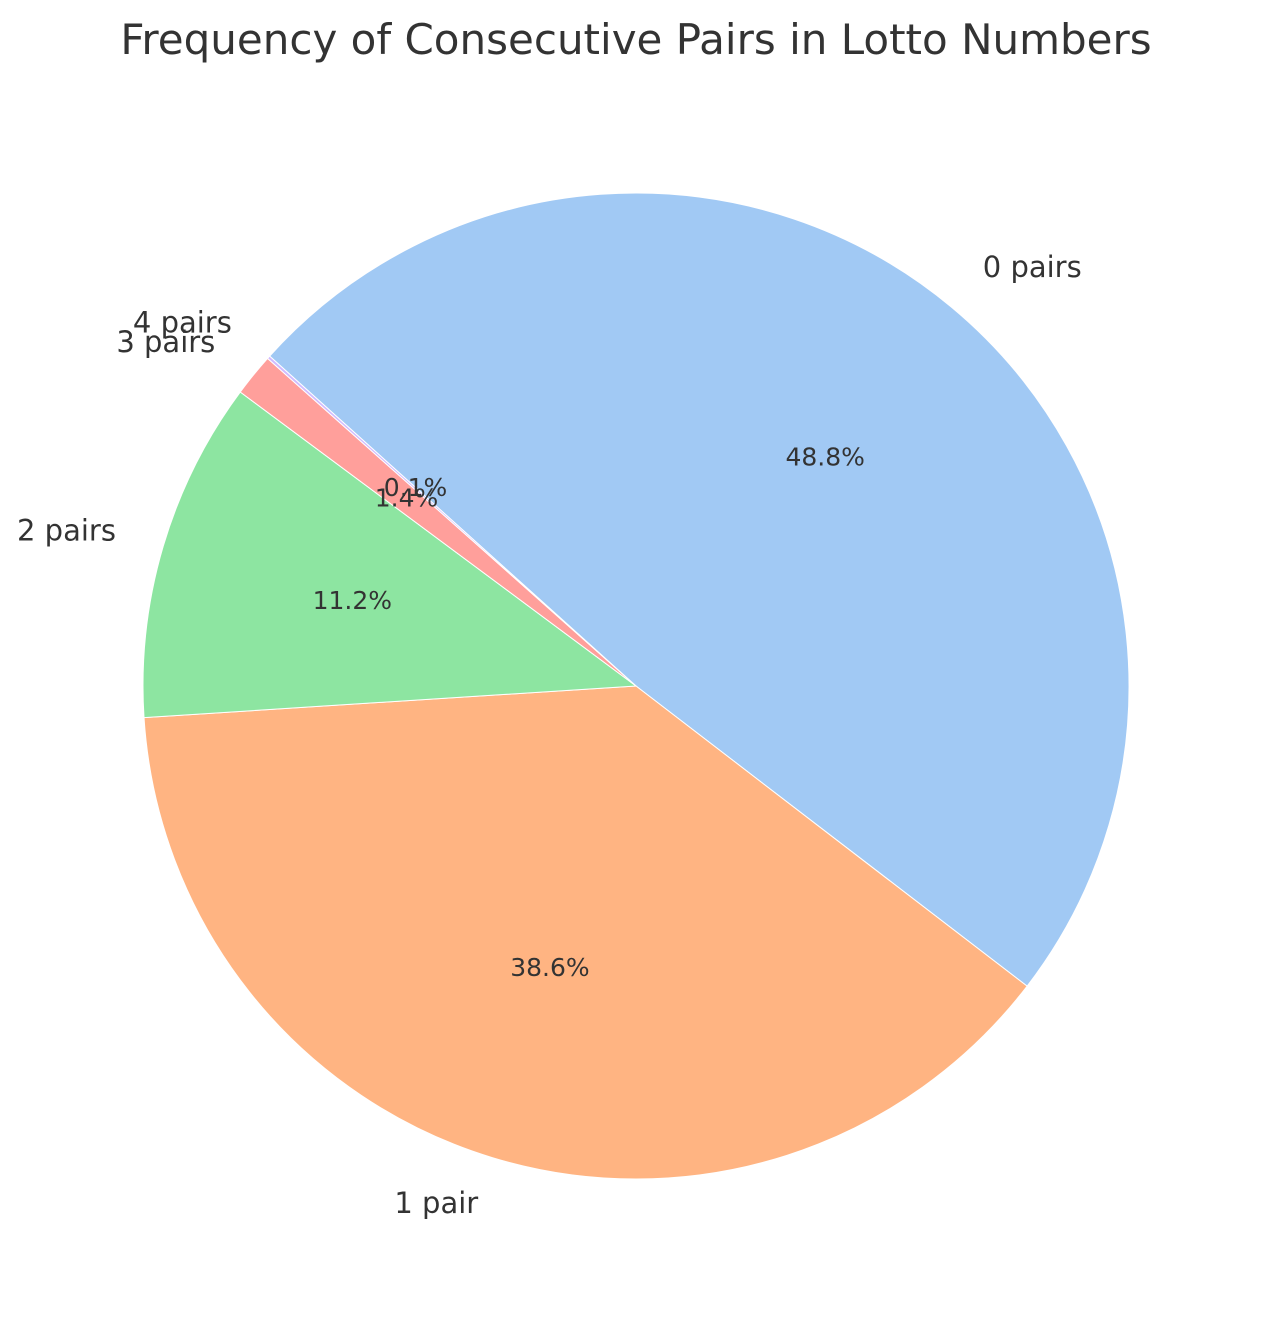  I want to click on pie-slice-4-pairs, so click(451, 521).